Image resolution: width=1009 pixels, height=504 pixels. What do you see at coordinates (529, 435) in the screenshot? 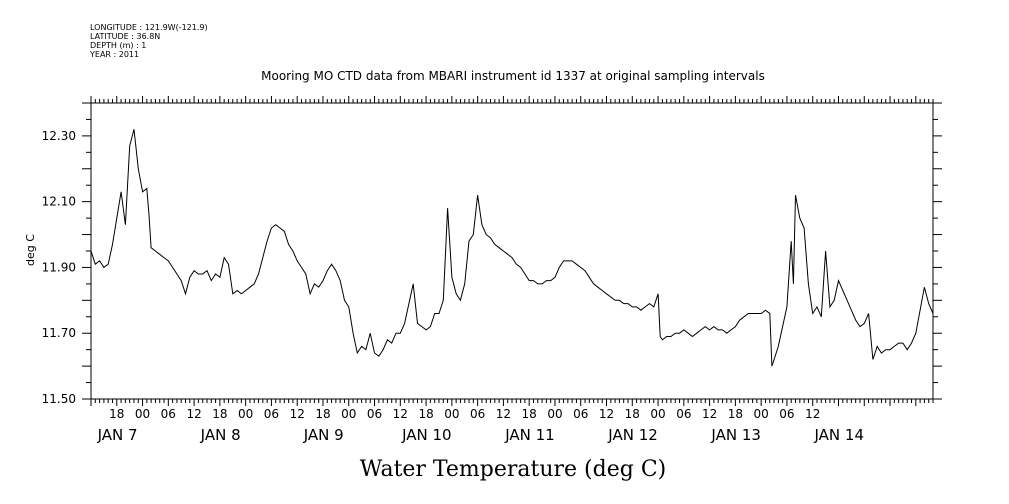
I see `x-day-label: JAN 11` at bounding box center [529, 435].